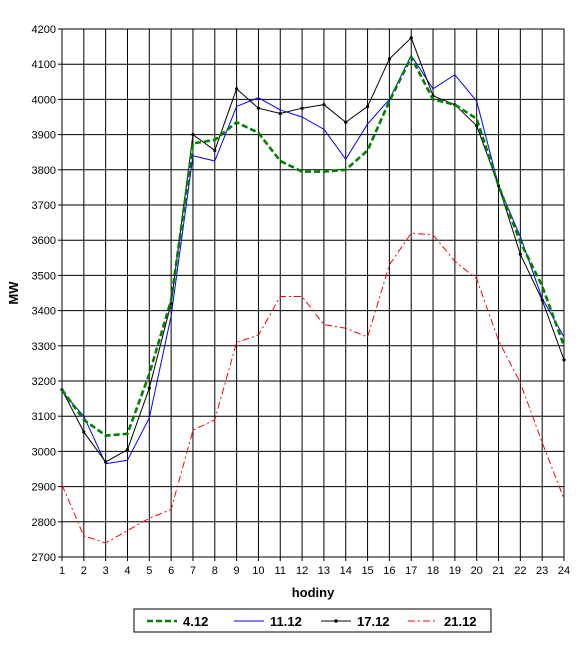 This screenshot has width=582, height=650. I want to click on y-tick-label: 4100, so click(44, 65).